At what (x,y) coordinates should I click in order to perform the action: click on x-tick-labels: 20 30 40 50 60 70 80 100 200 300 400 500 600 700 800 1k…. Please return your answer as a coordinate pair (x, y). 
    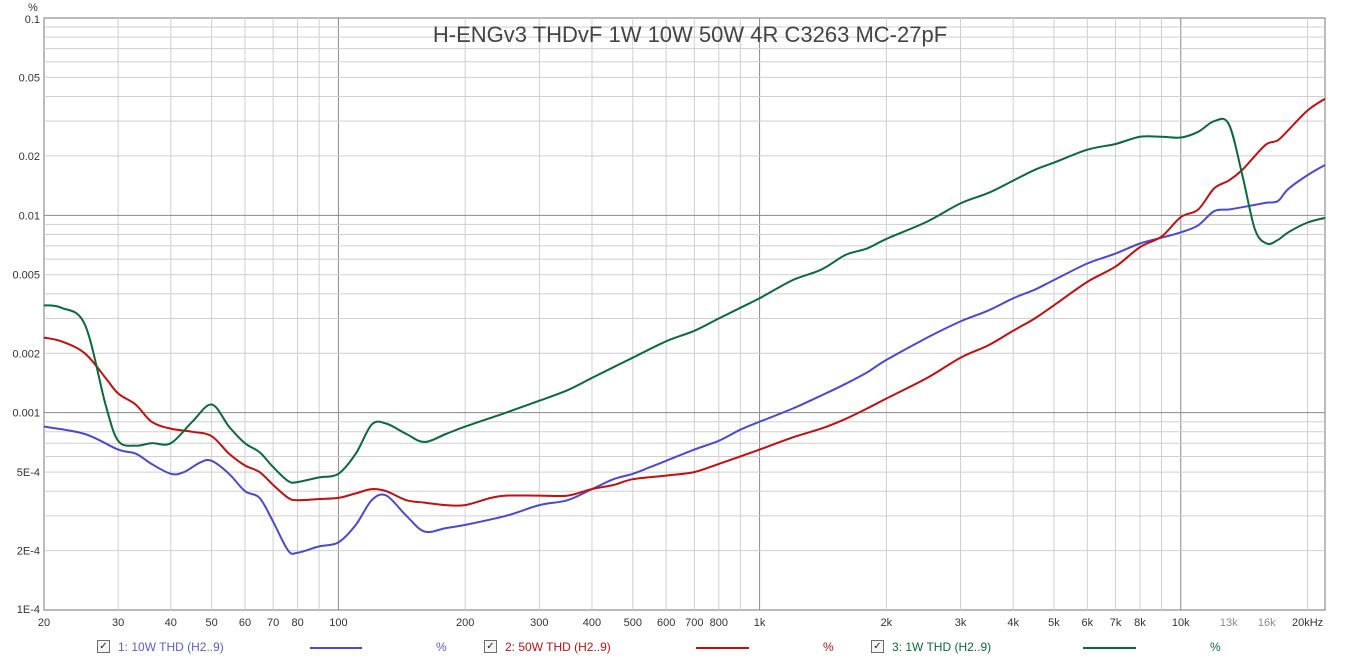
    Looking at the image, I should click on (680, 623).